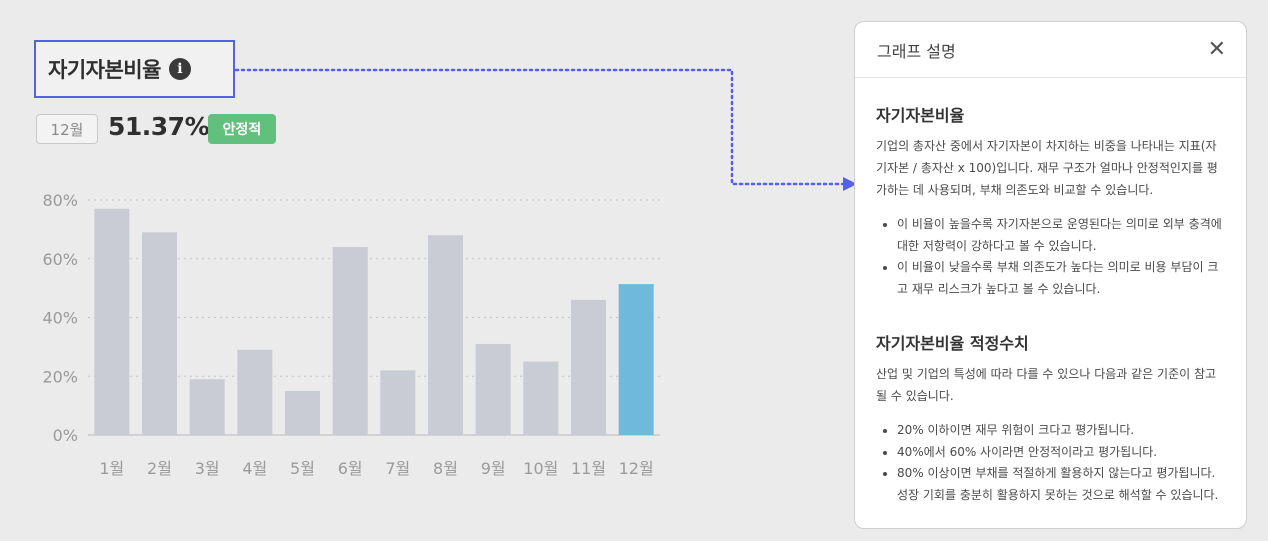 This screenshot has width=1268, height=541. Describe the element at coordinates (207, 468) in the screenshot. I see `x-tick-label: 3월` at that location.